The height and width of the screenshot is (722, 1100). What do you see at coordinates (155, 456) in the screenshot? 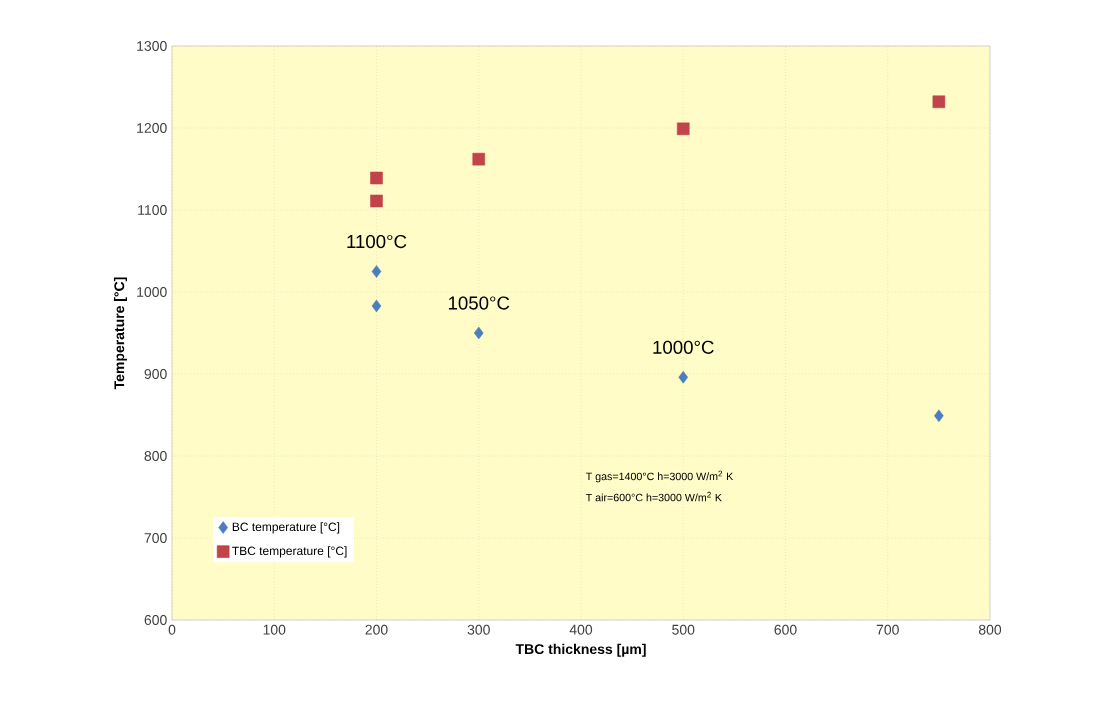
I see `y-tick-label: 800` at bounding box center [155, 456].